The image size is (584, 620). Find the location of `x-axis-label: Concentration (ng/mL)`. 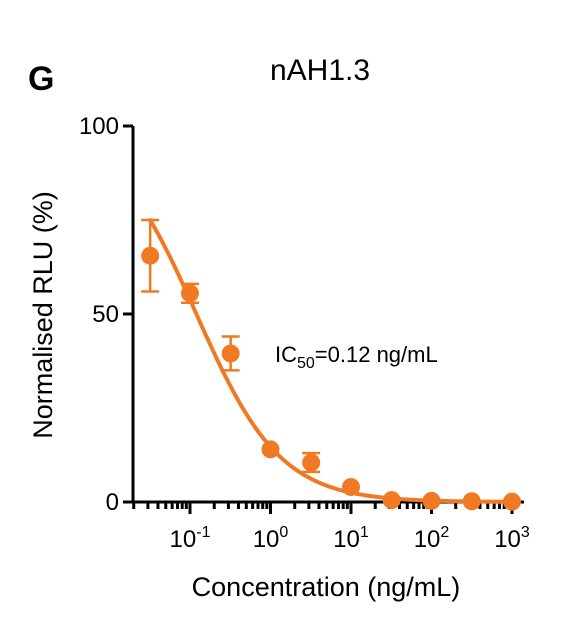

x-axis-label: Concentration (ng/mL) is located at coordinates (326, 587).